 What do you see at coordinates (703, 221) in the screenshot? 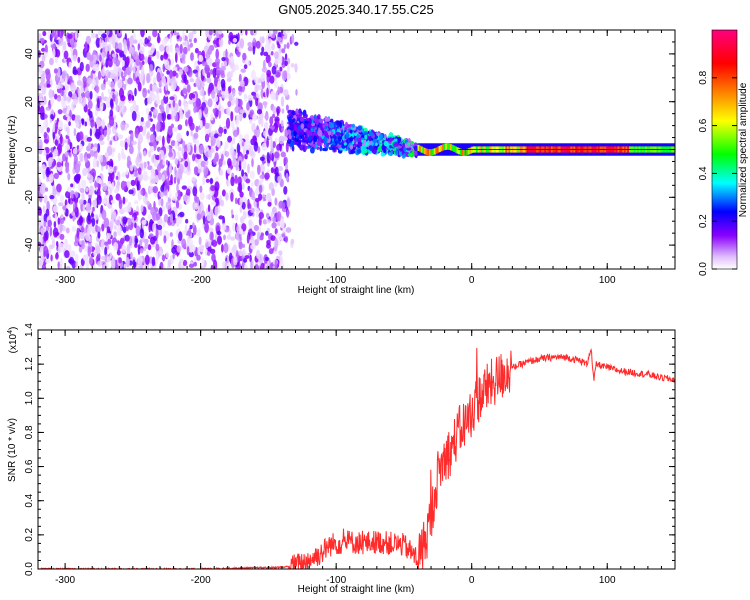
I see `colorbar-tick-label: 0.2` at bounding box center [703, 221].